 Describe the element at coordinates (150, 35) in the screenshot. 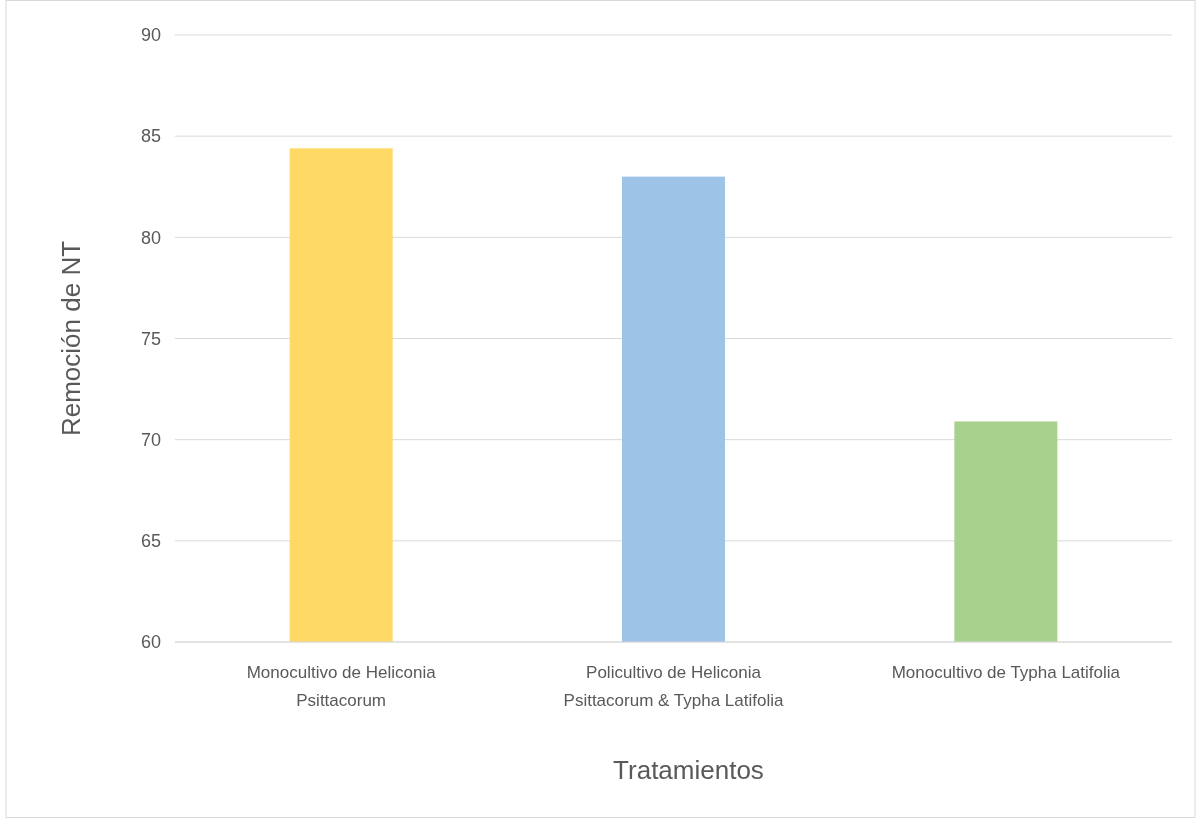

I see `y-tick-label: 90` at that location.